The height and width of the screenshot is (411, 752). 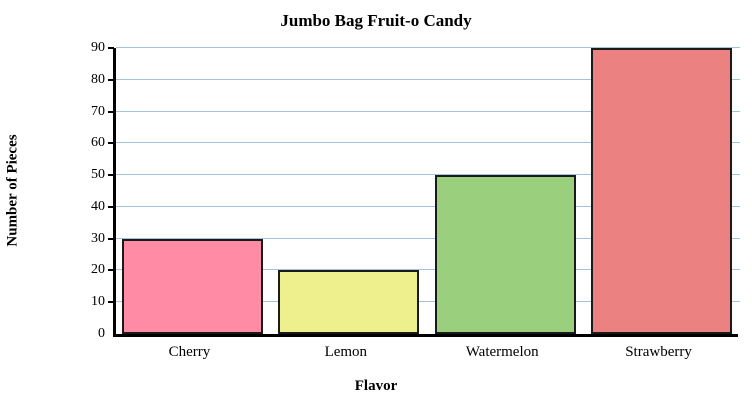 I want to click on chart-title: Jumbo Bag Fruit-o Candy, so click(x=376, y=20).